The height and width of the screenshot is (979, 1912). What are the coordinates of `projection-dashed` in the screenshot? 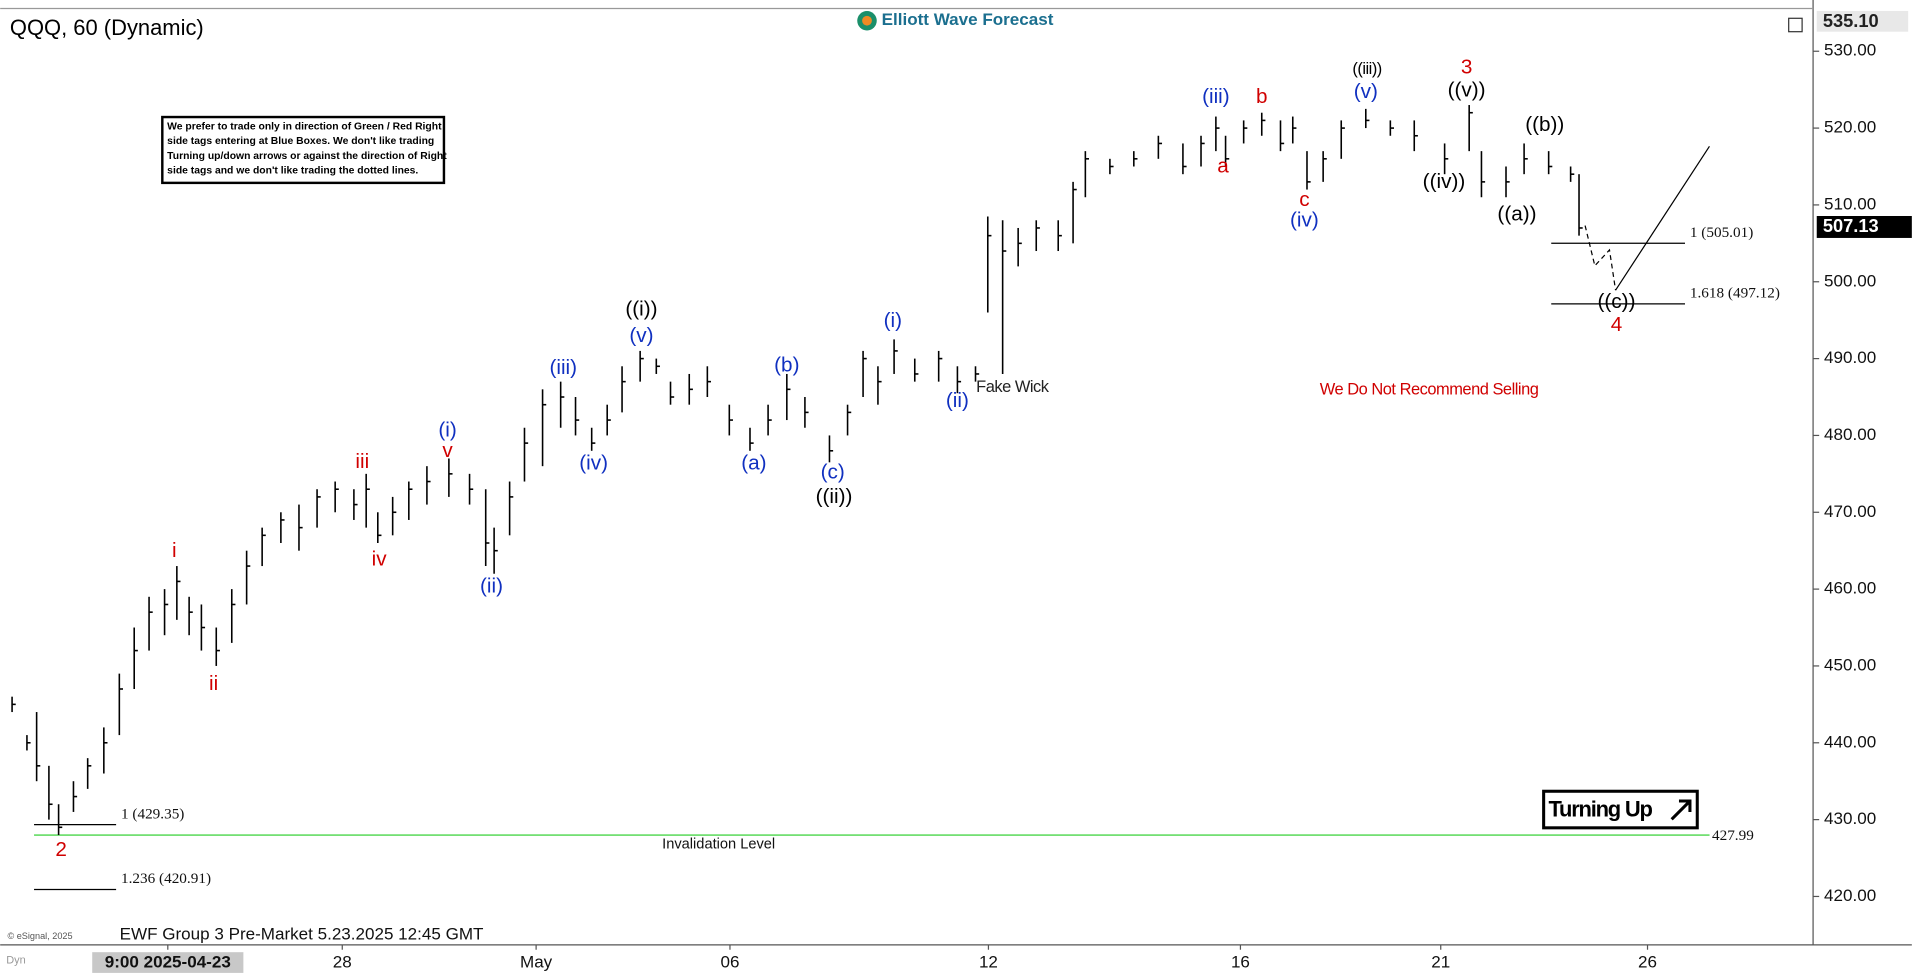 It's located at (1600, 258).